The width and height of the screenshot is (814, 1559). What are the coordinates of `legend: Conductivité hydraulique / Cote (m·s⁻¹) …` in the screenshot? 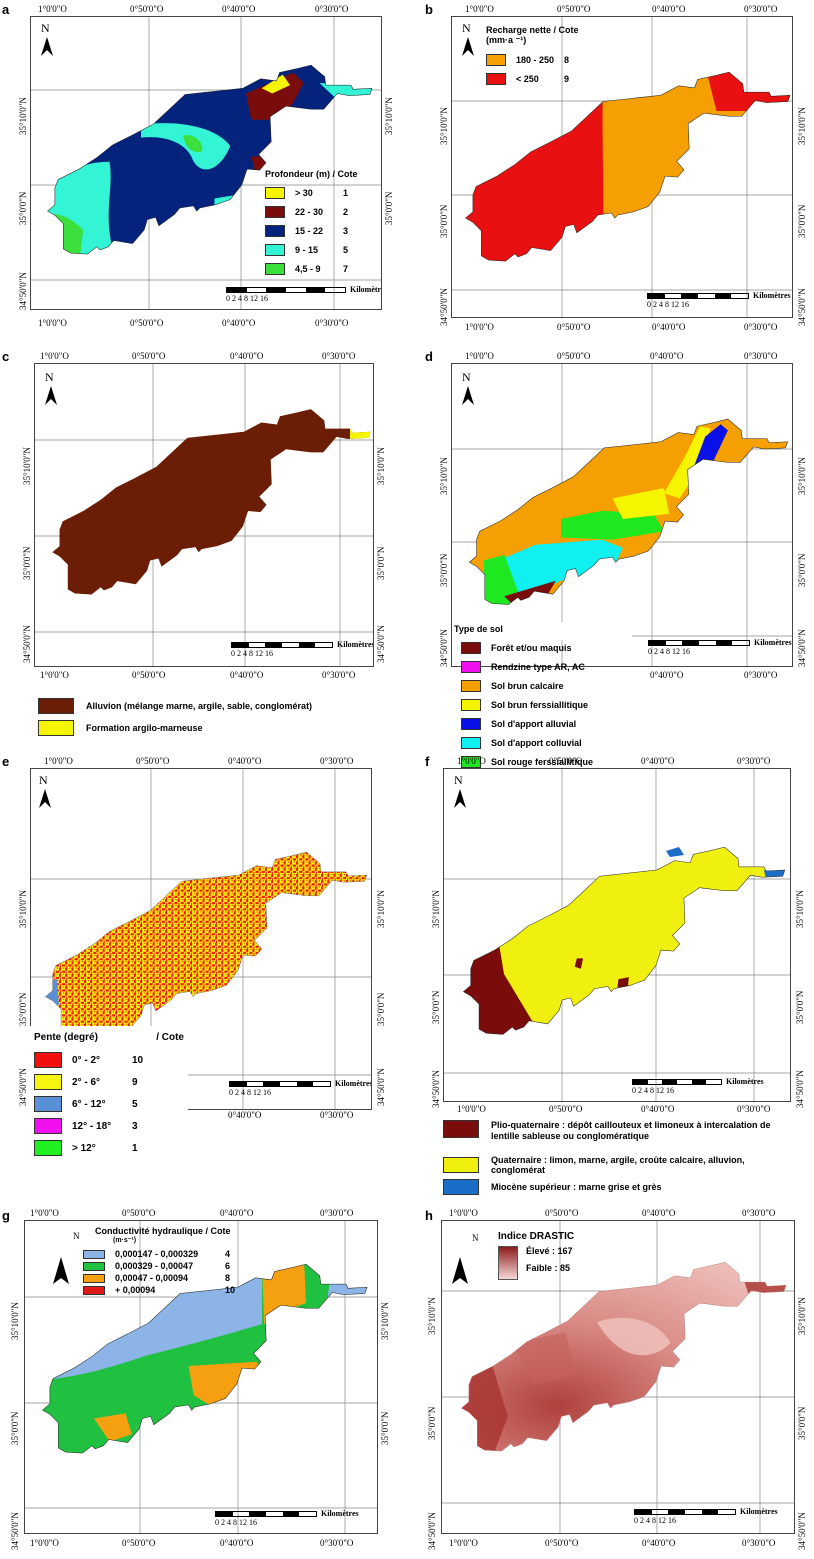 It's located at (159, 1261).